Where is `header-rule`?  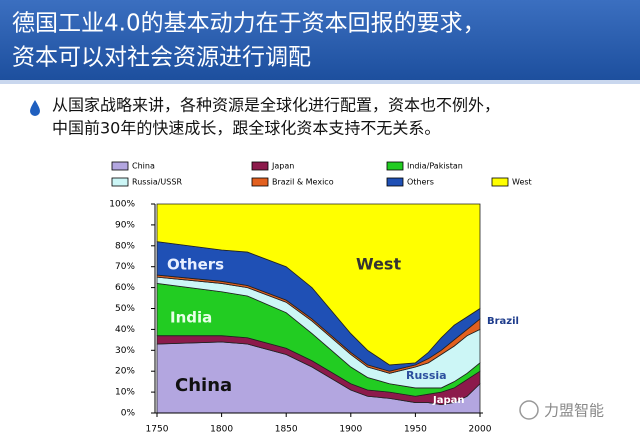 header-rule is located at coordinates (320, 82).